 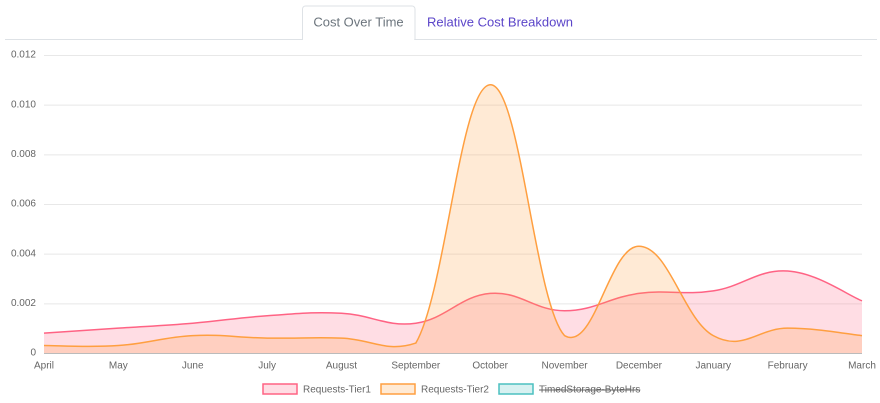 I want to click on active-tab, so click(x=359, y=22).